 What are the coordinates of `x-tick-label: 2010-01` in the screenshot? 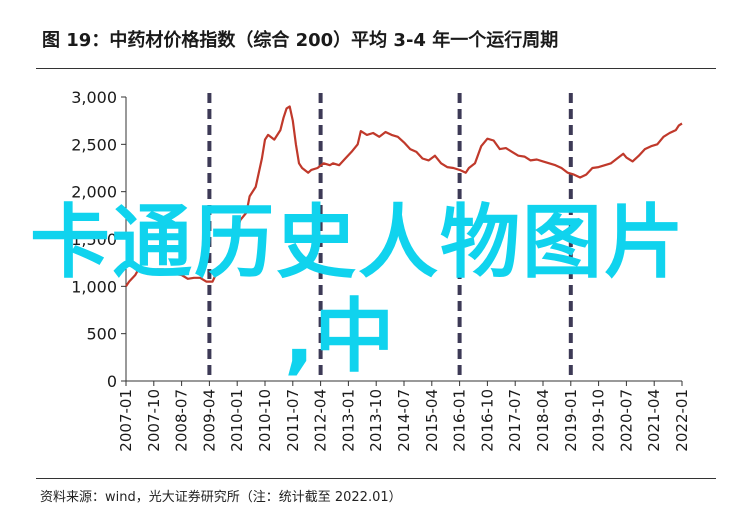 It's located at (237, 420).